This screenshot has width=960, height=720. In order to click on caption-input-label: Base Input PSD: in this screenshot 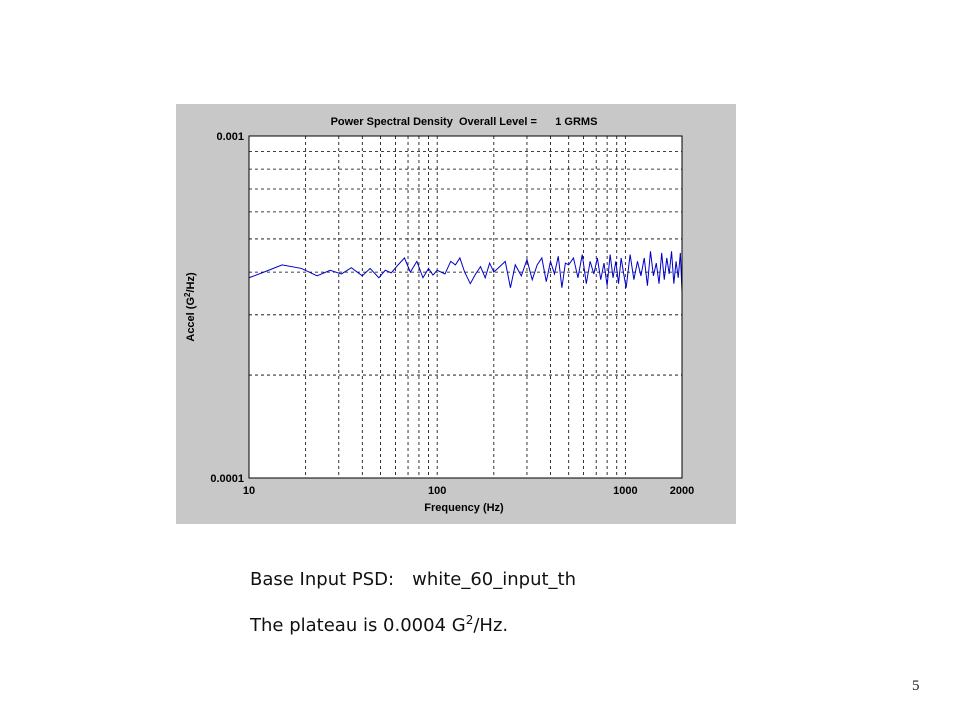, I will do `click(322, 579)`.